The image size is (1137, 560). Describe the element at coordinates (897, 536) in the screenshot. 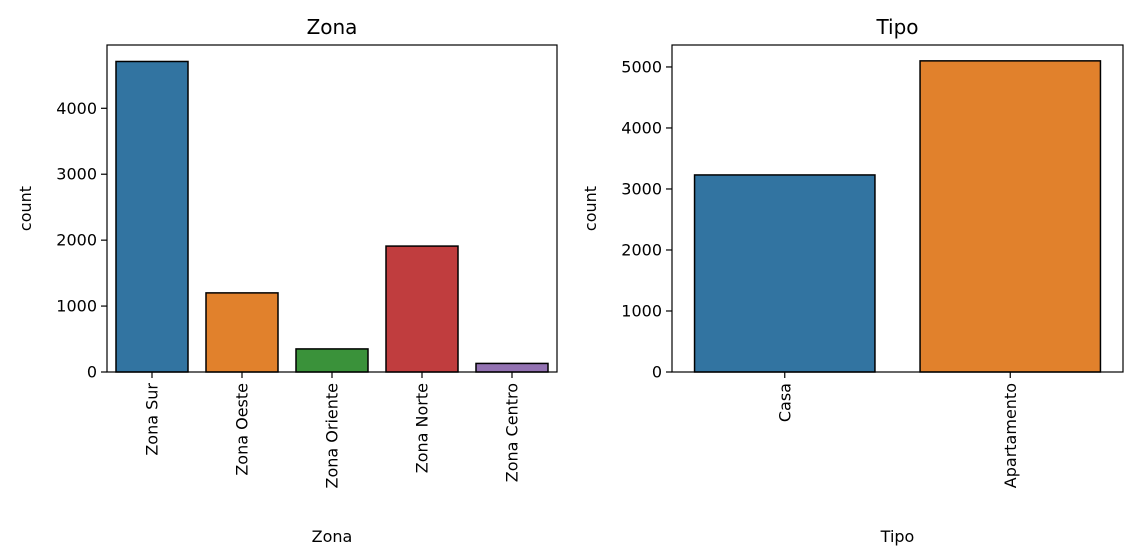

I see `x-axis-label: Tipo` at that location.